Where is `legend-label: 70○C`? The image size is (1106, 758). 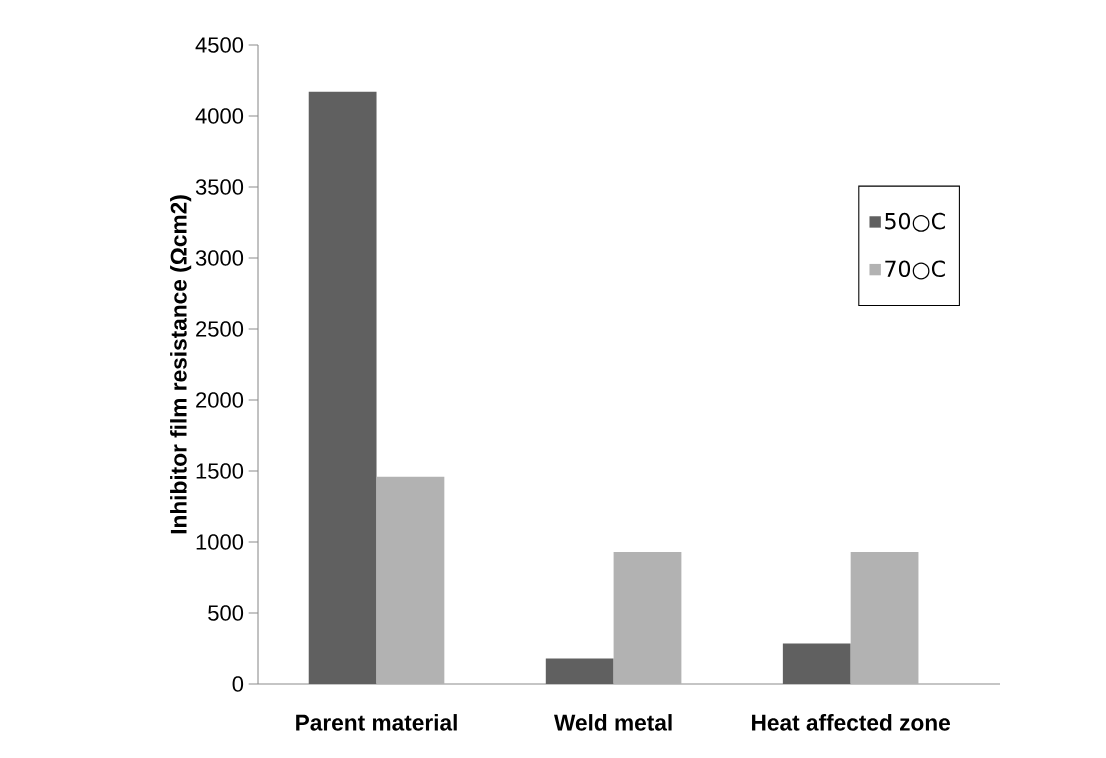 legend-label: 70○C is located at coordinates (915, 270).